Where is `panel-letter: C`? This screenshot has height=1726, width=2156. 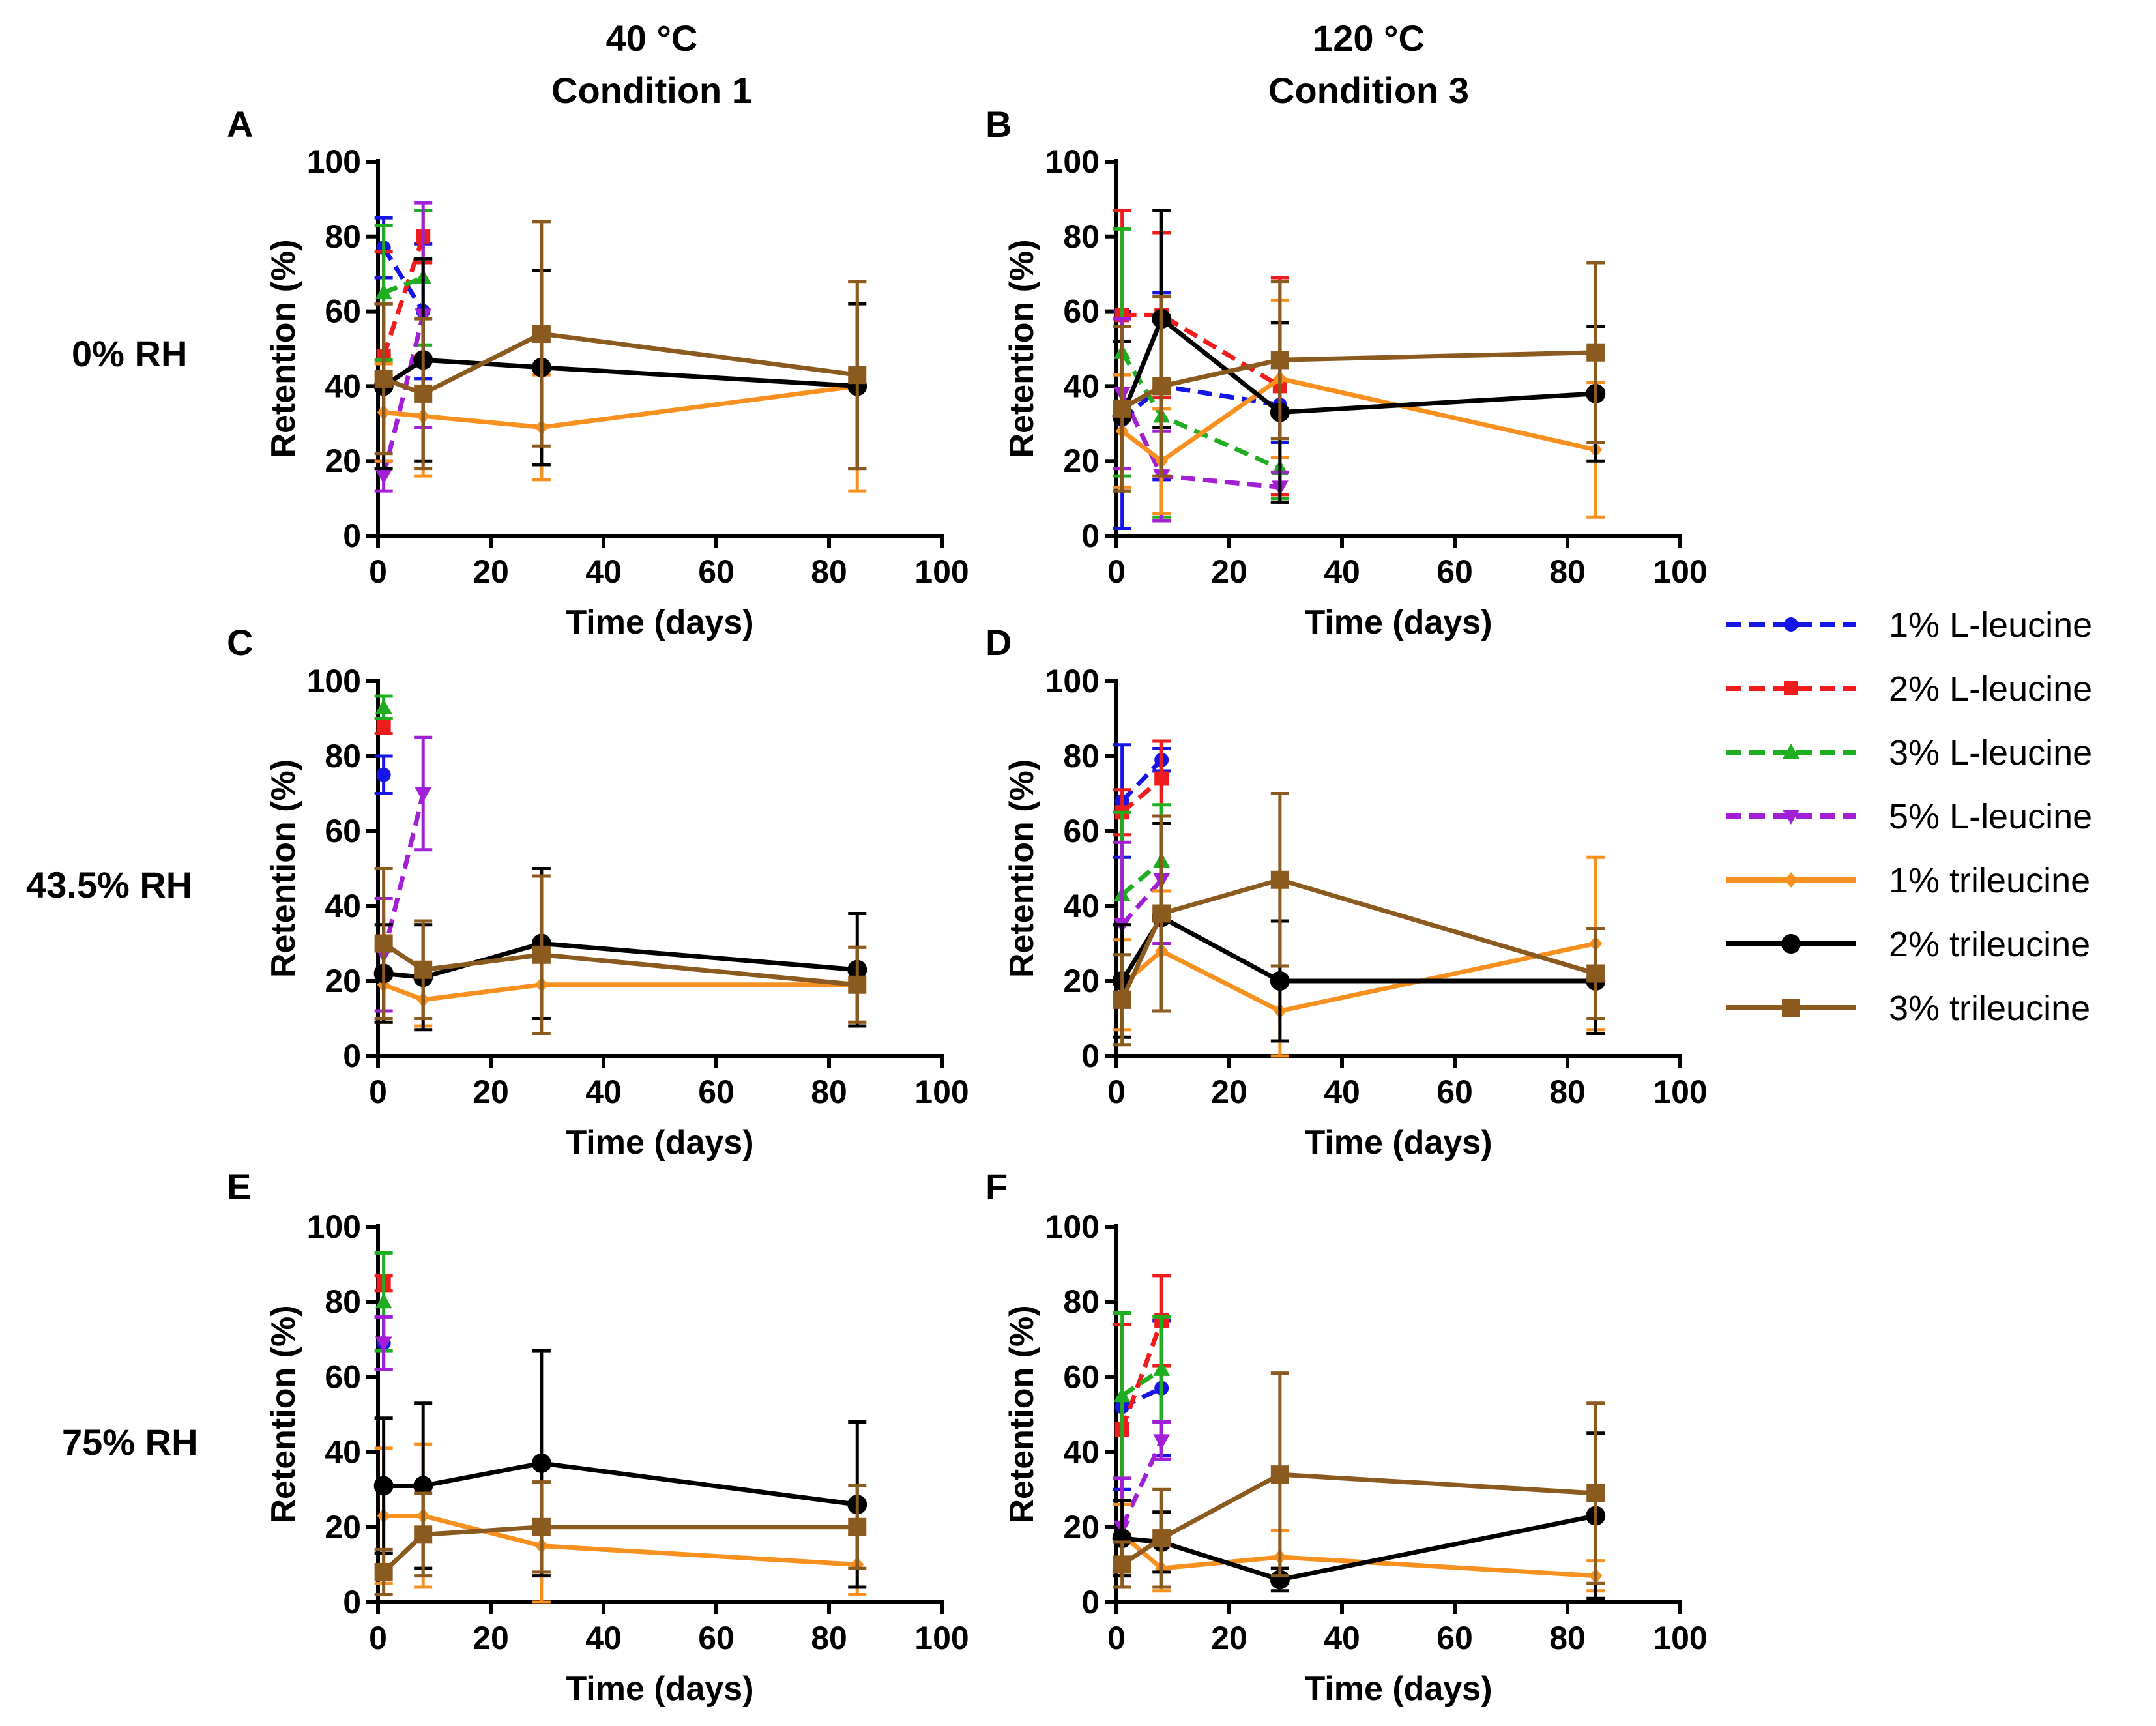 panel-letter: C is located at coordinates (240, 642).